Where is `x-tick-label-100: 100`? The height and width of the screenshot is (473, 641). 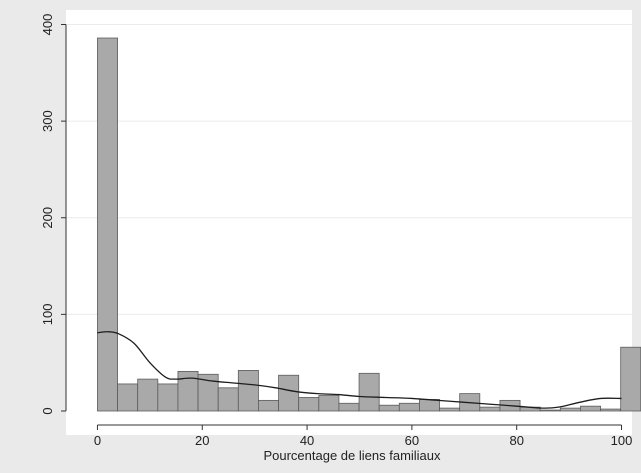
x-tick-label-100: 100 is located at coordinates (622, 440).